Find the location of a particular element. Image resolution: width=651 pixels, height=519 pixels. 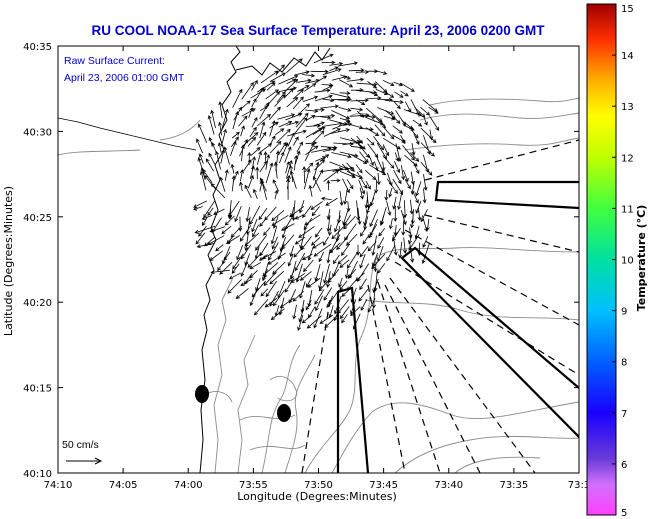

colorbar-tick-label: 11 is located at coordinates (627, 209).